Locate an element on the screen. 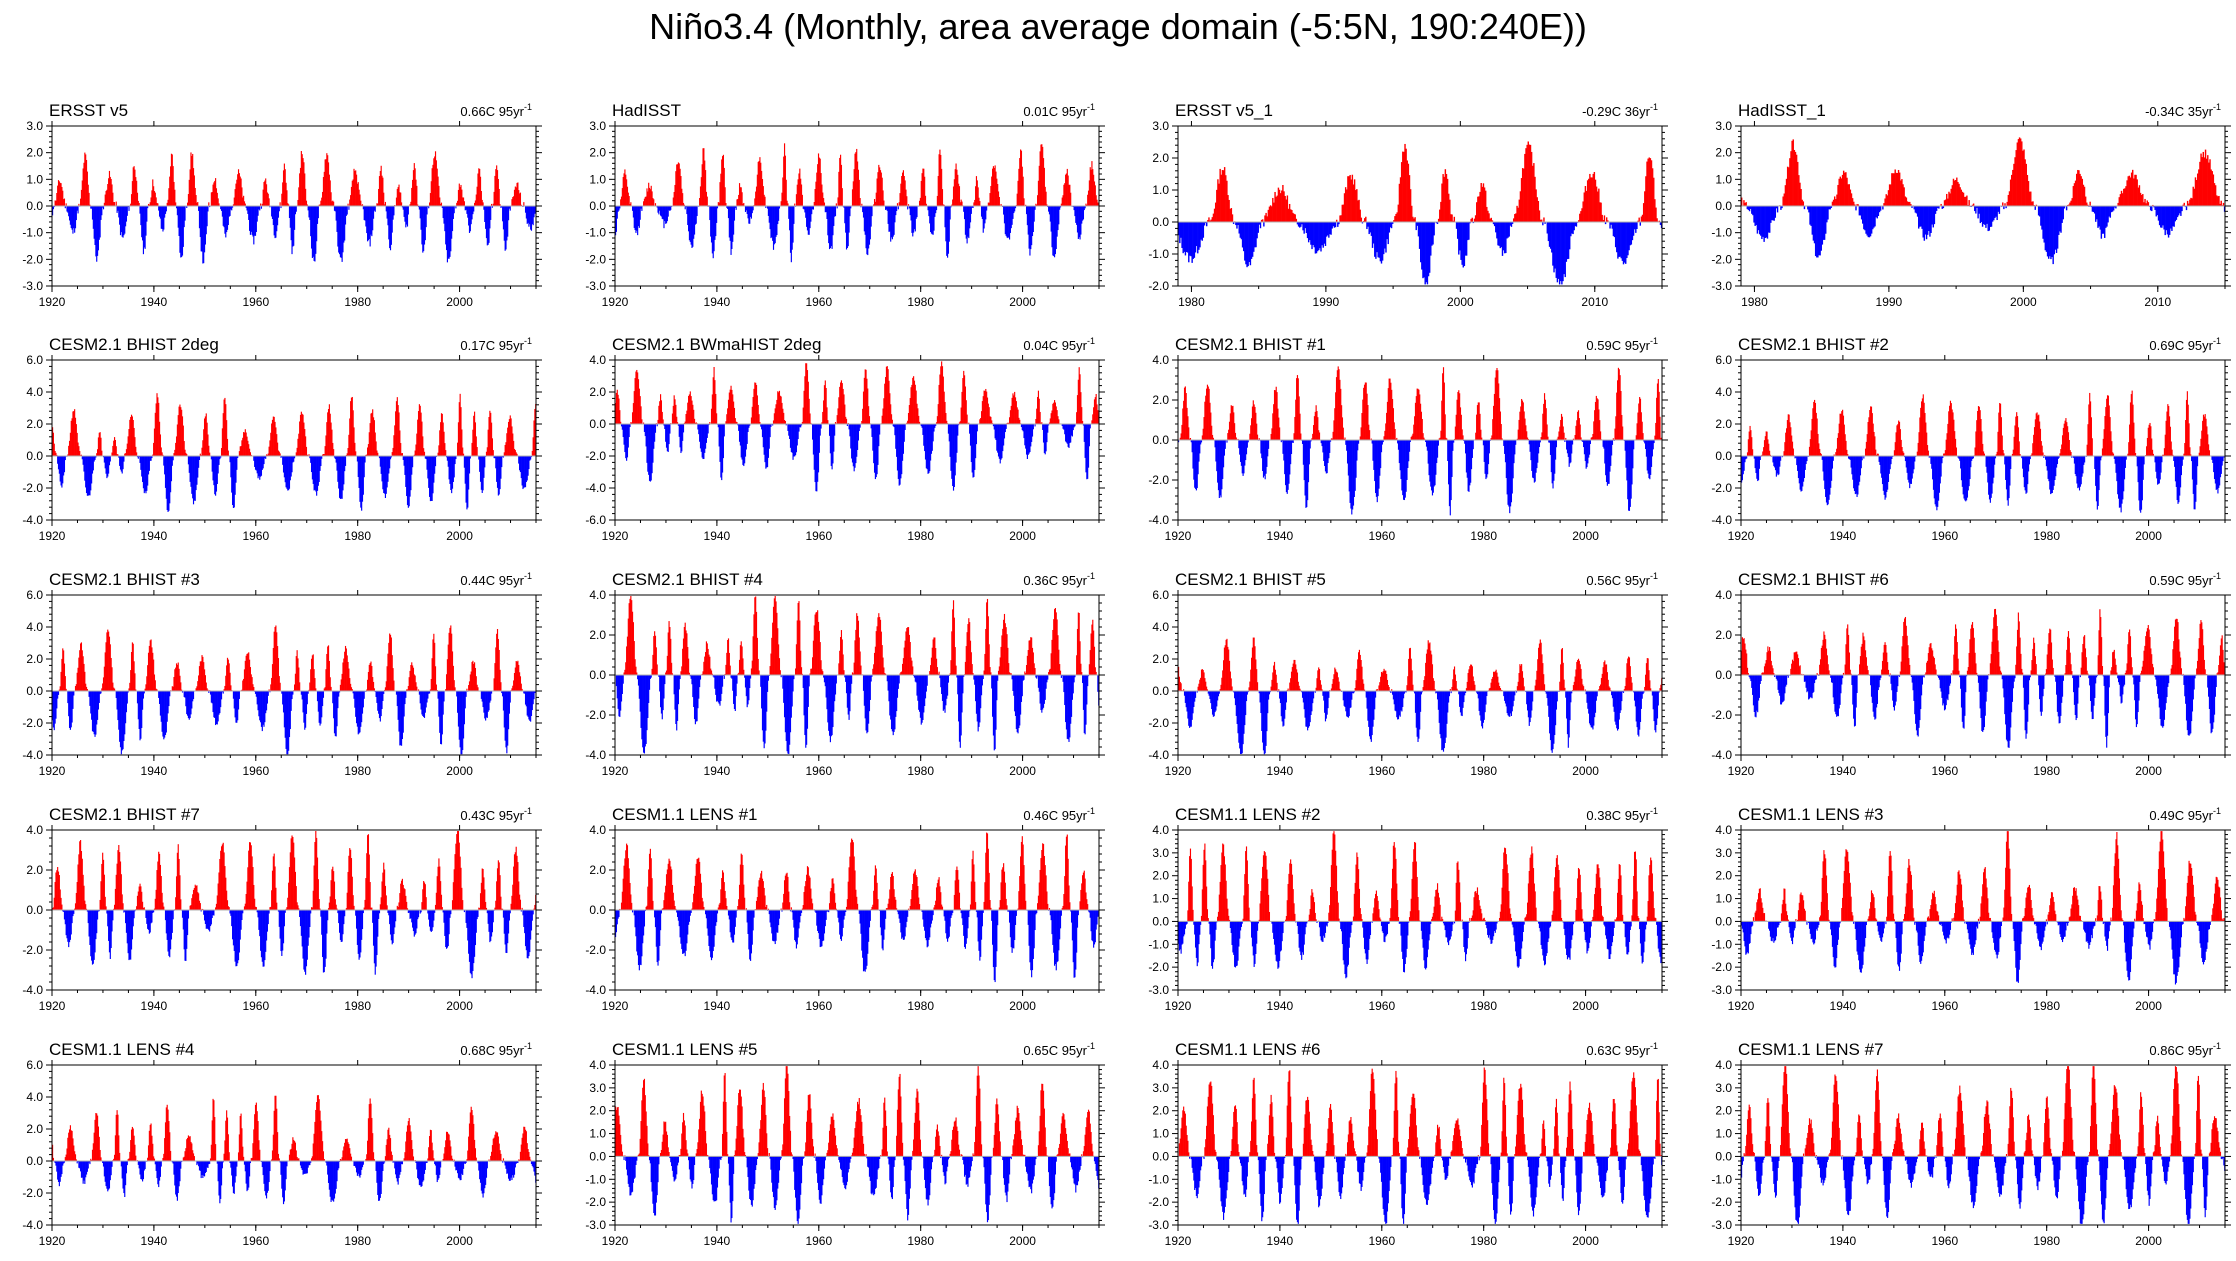 This screenshot has width=2236, height=1261. trend-value: 0.66C 95yr is located at coordinates (492, 111).